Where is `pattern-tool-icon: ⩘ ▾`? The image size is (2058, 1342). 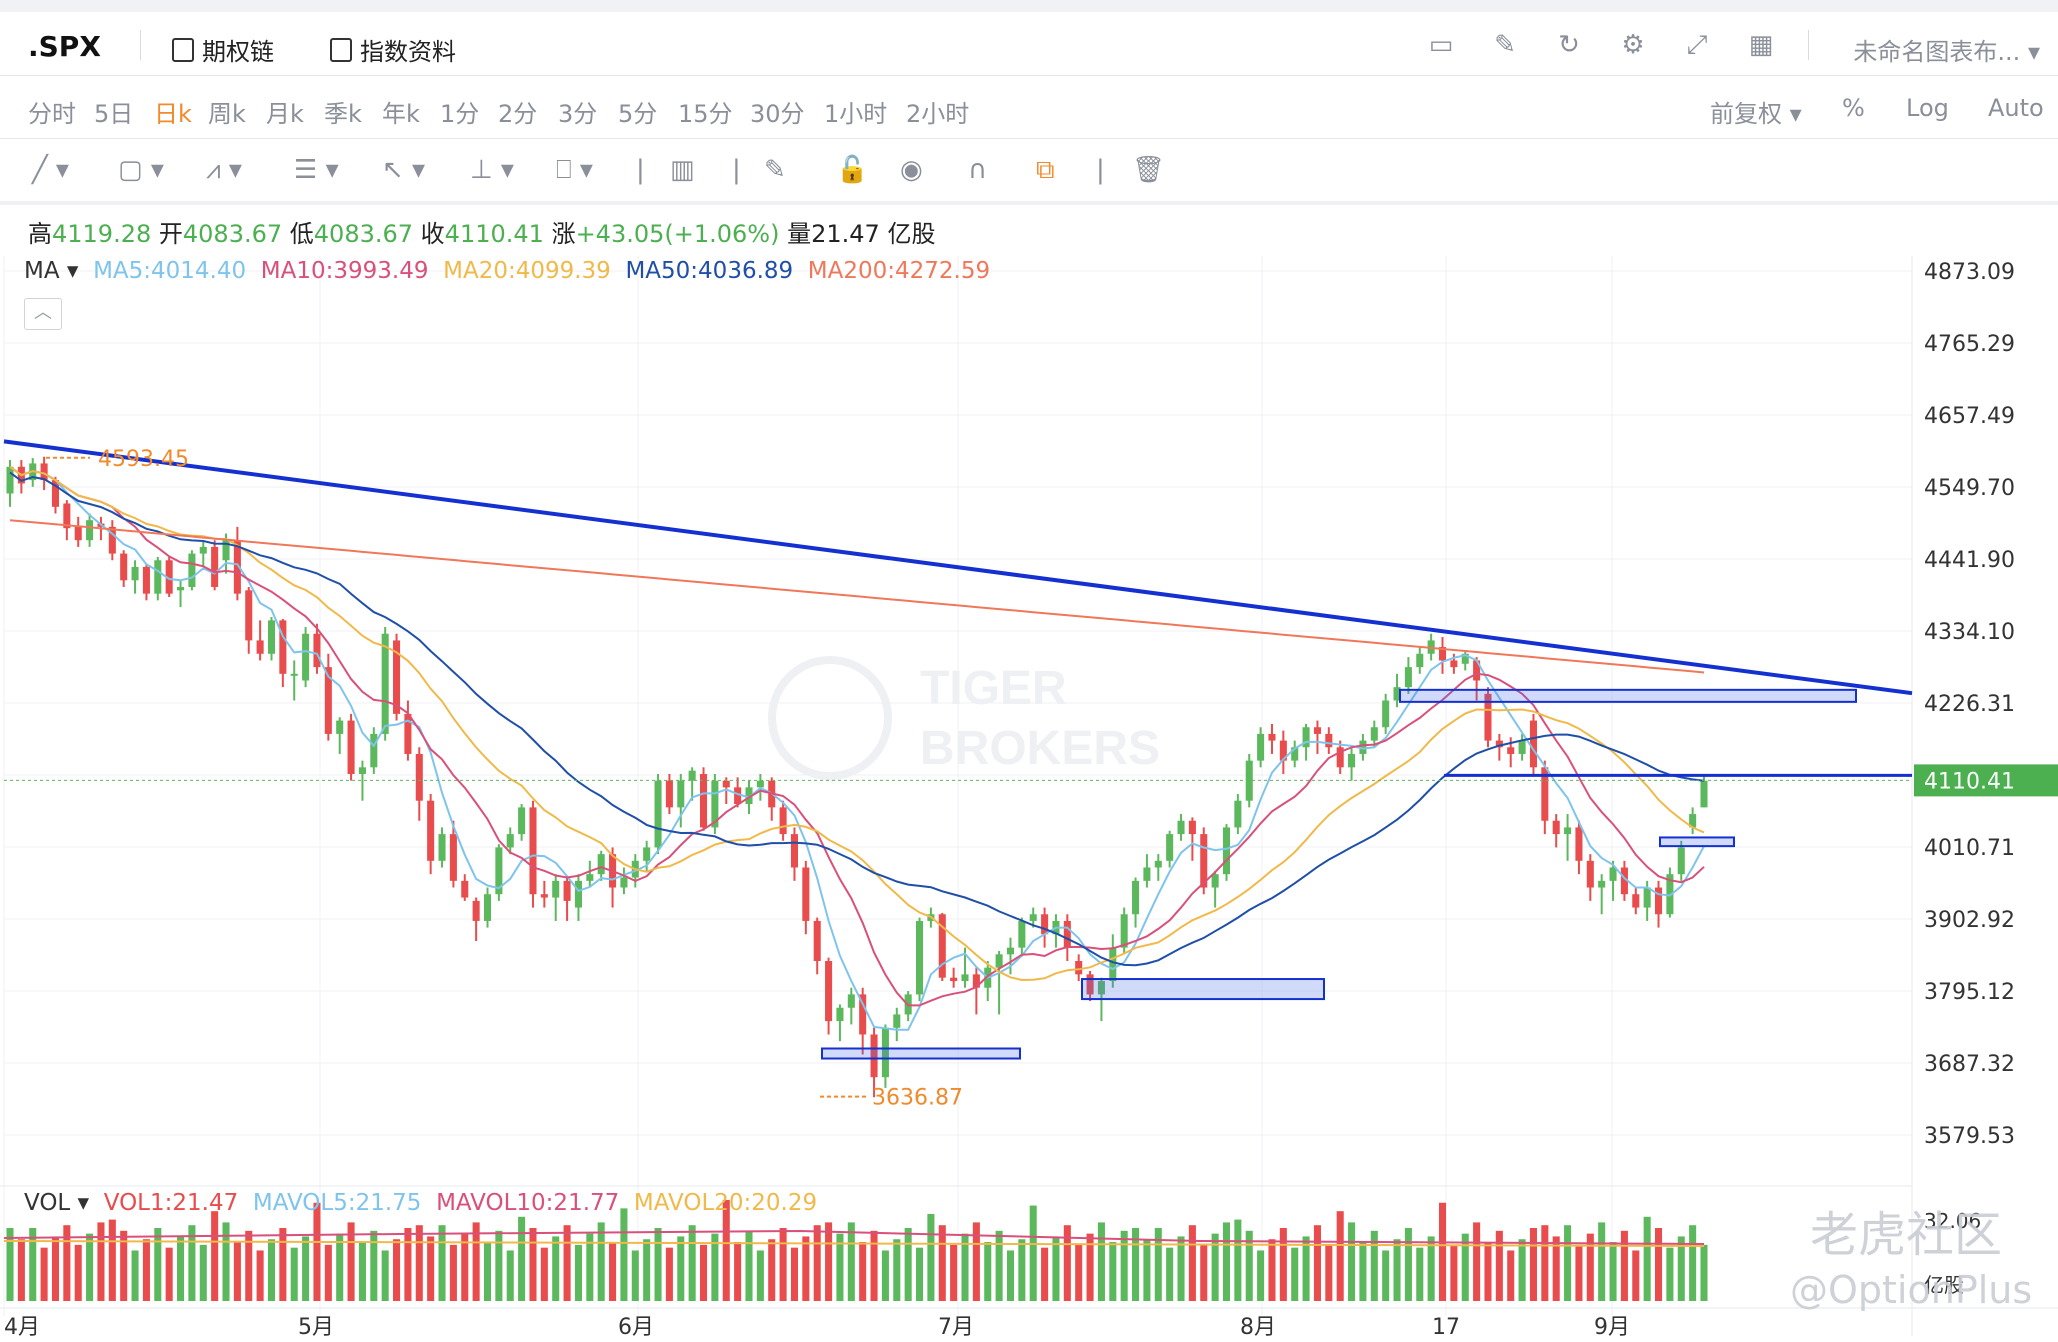
pattern-tool-icon: ⩘ ▾ is located at coordinates (224, 170).